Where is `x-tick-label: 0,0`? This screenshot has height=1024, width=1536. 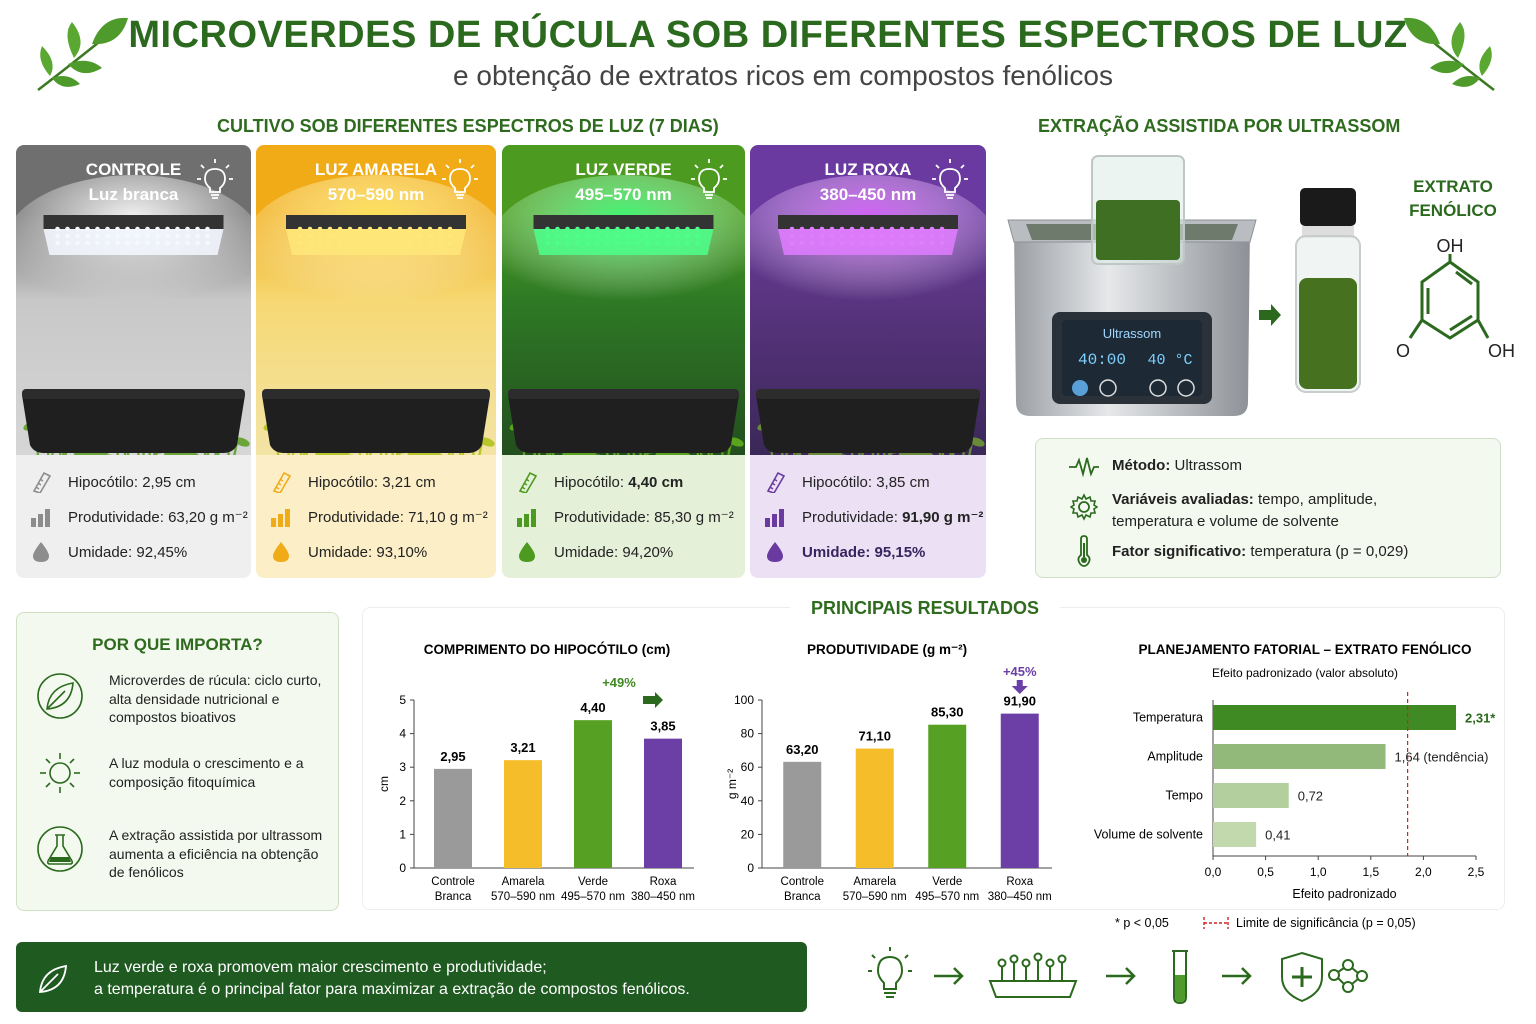 x-tick-label: 0,0 is located at coordinates (1213, 872).